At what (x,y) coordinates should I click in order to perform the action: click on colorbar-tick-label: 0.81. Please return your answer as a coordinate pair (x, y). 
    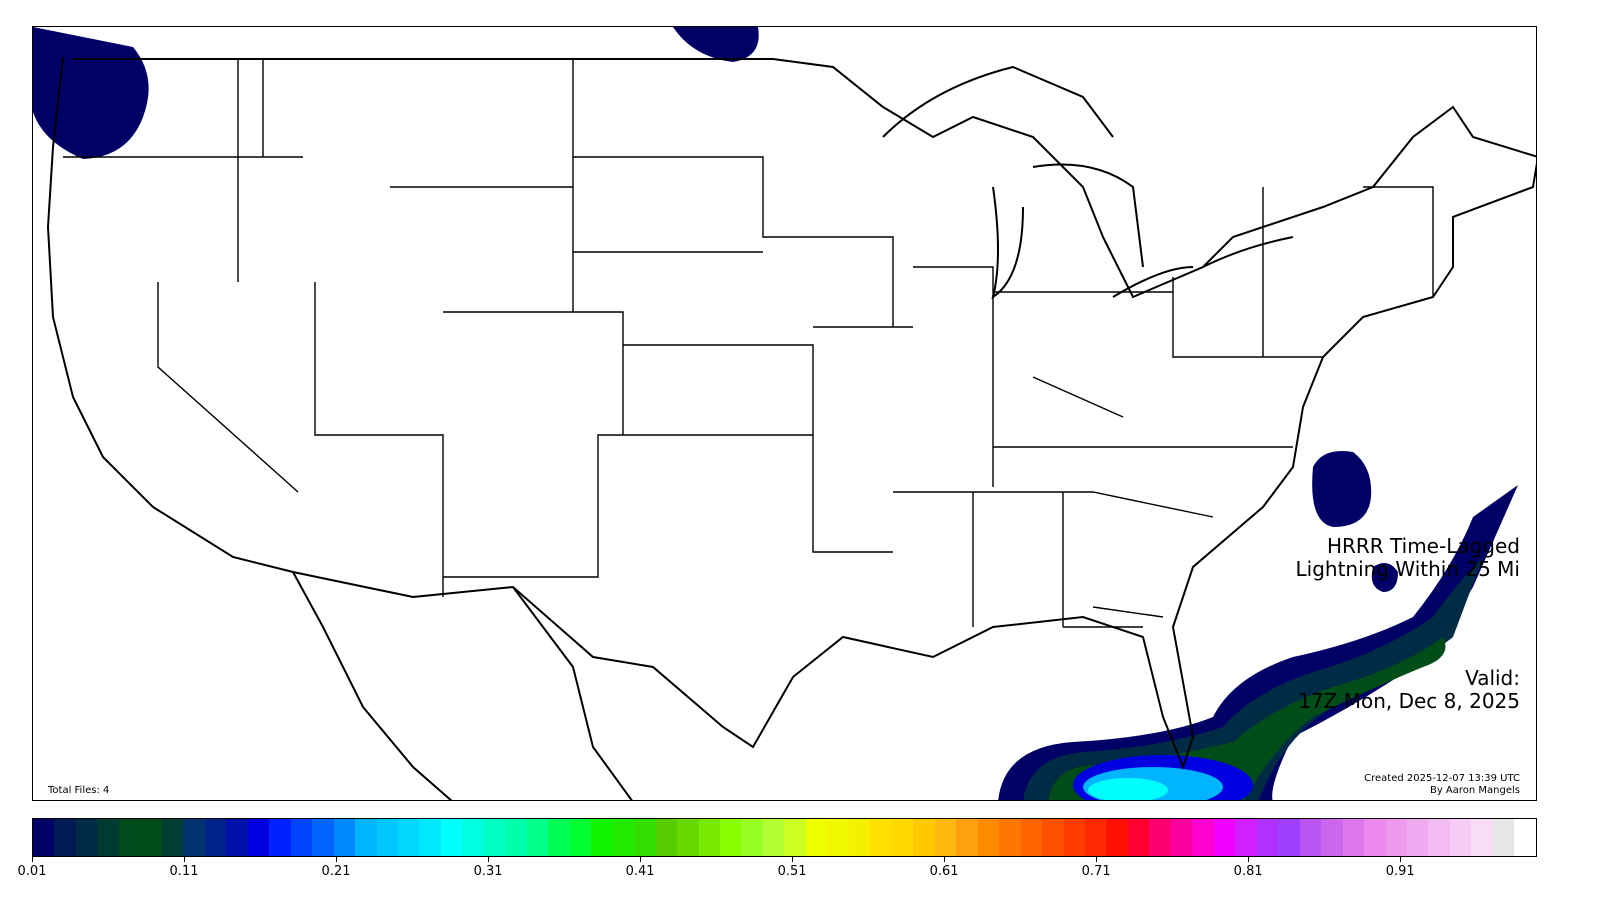
    Looking at the image, I should click on (1248, 871).